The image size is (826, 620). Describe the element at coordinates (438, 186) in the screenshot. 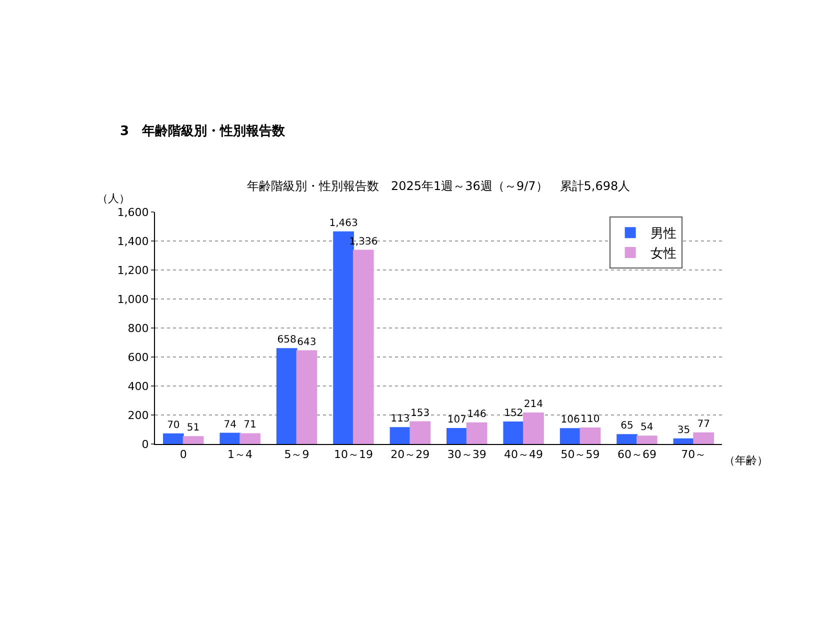

I see `chart-subtitle: 年齢階級別・性別報告数 2025年1週～36週（～9/7） 累計5,698人` at that location.